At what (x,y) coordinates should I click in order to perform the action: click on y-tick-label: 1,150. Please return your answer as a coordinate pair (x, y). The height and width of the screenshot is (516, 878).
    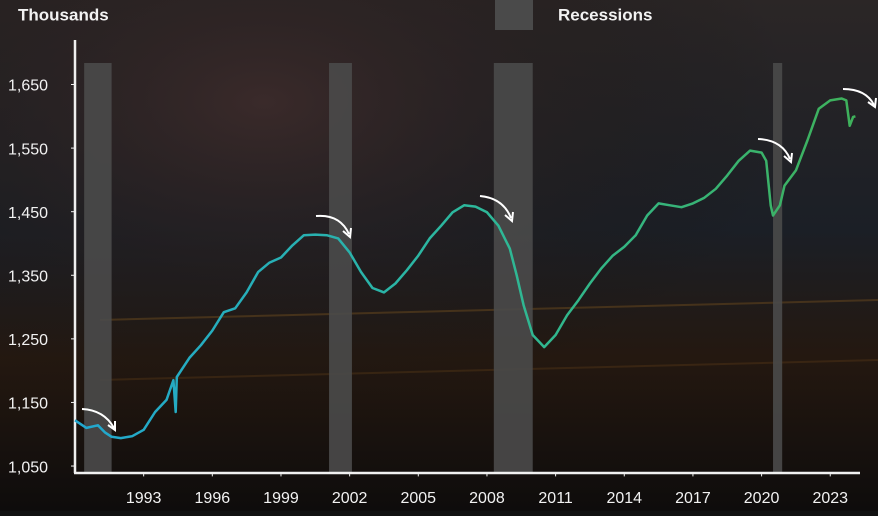
    Looking at the image, I should click on (28, 404).